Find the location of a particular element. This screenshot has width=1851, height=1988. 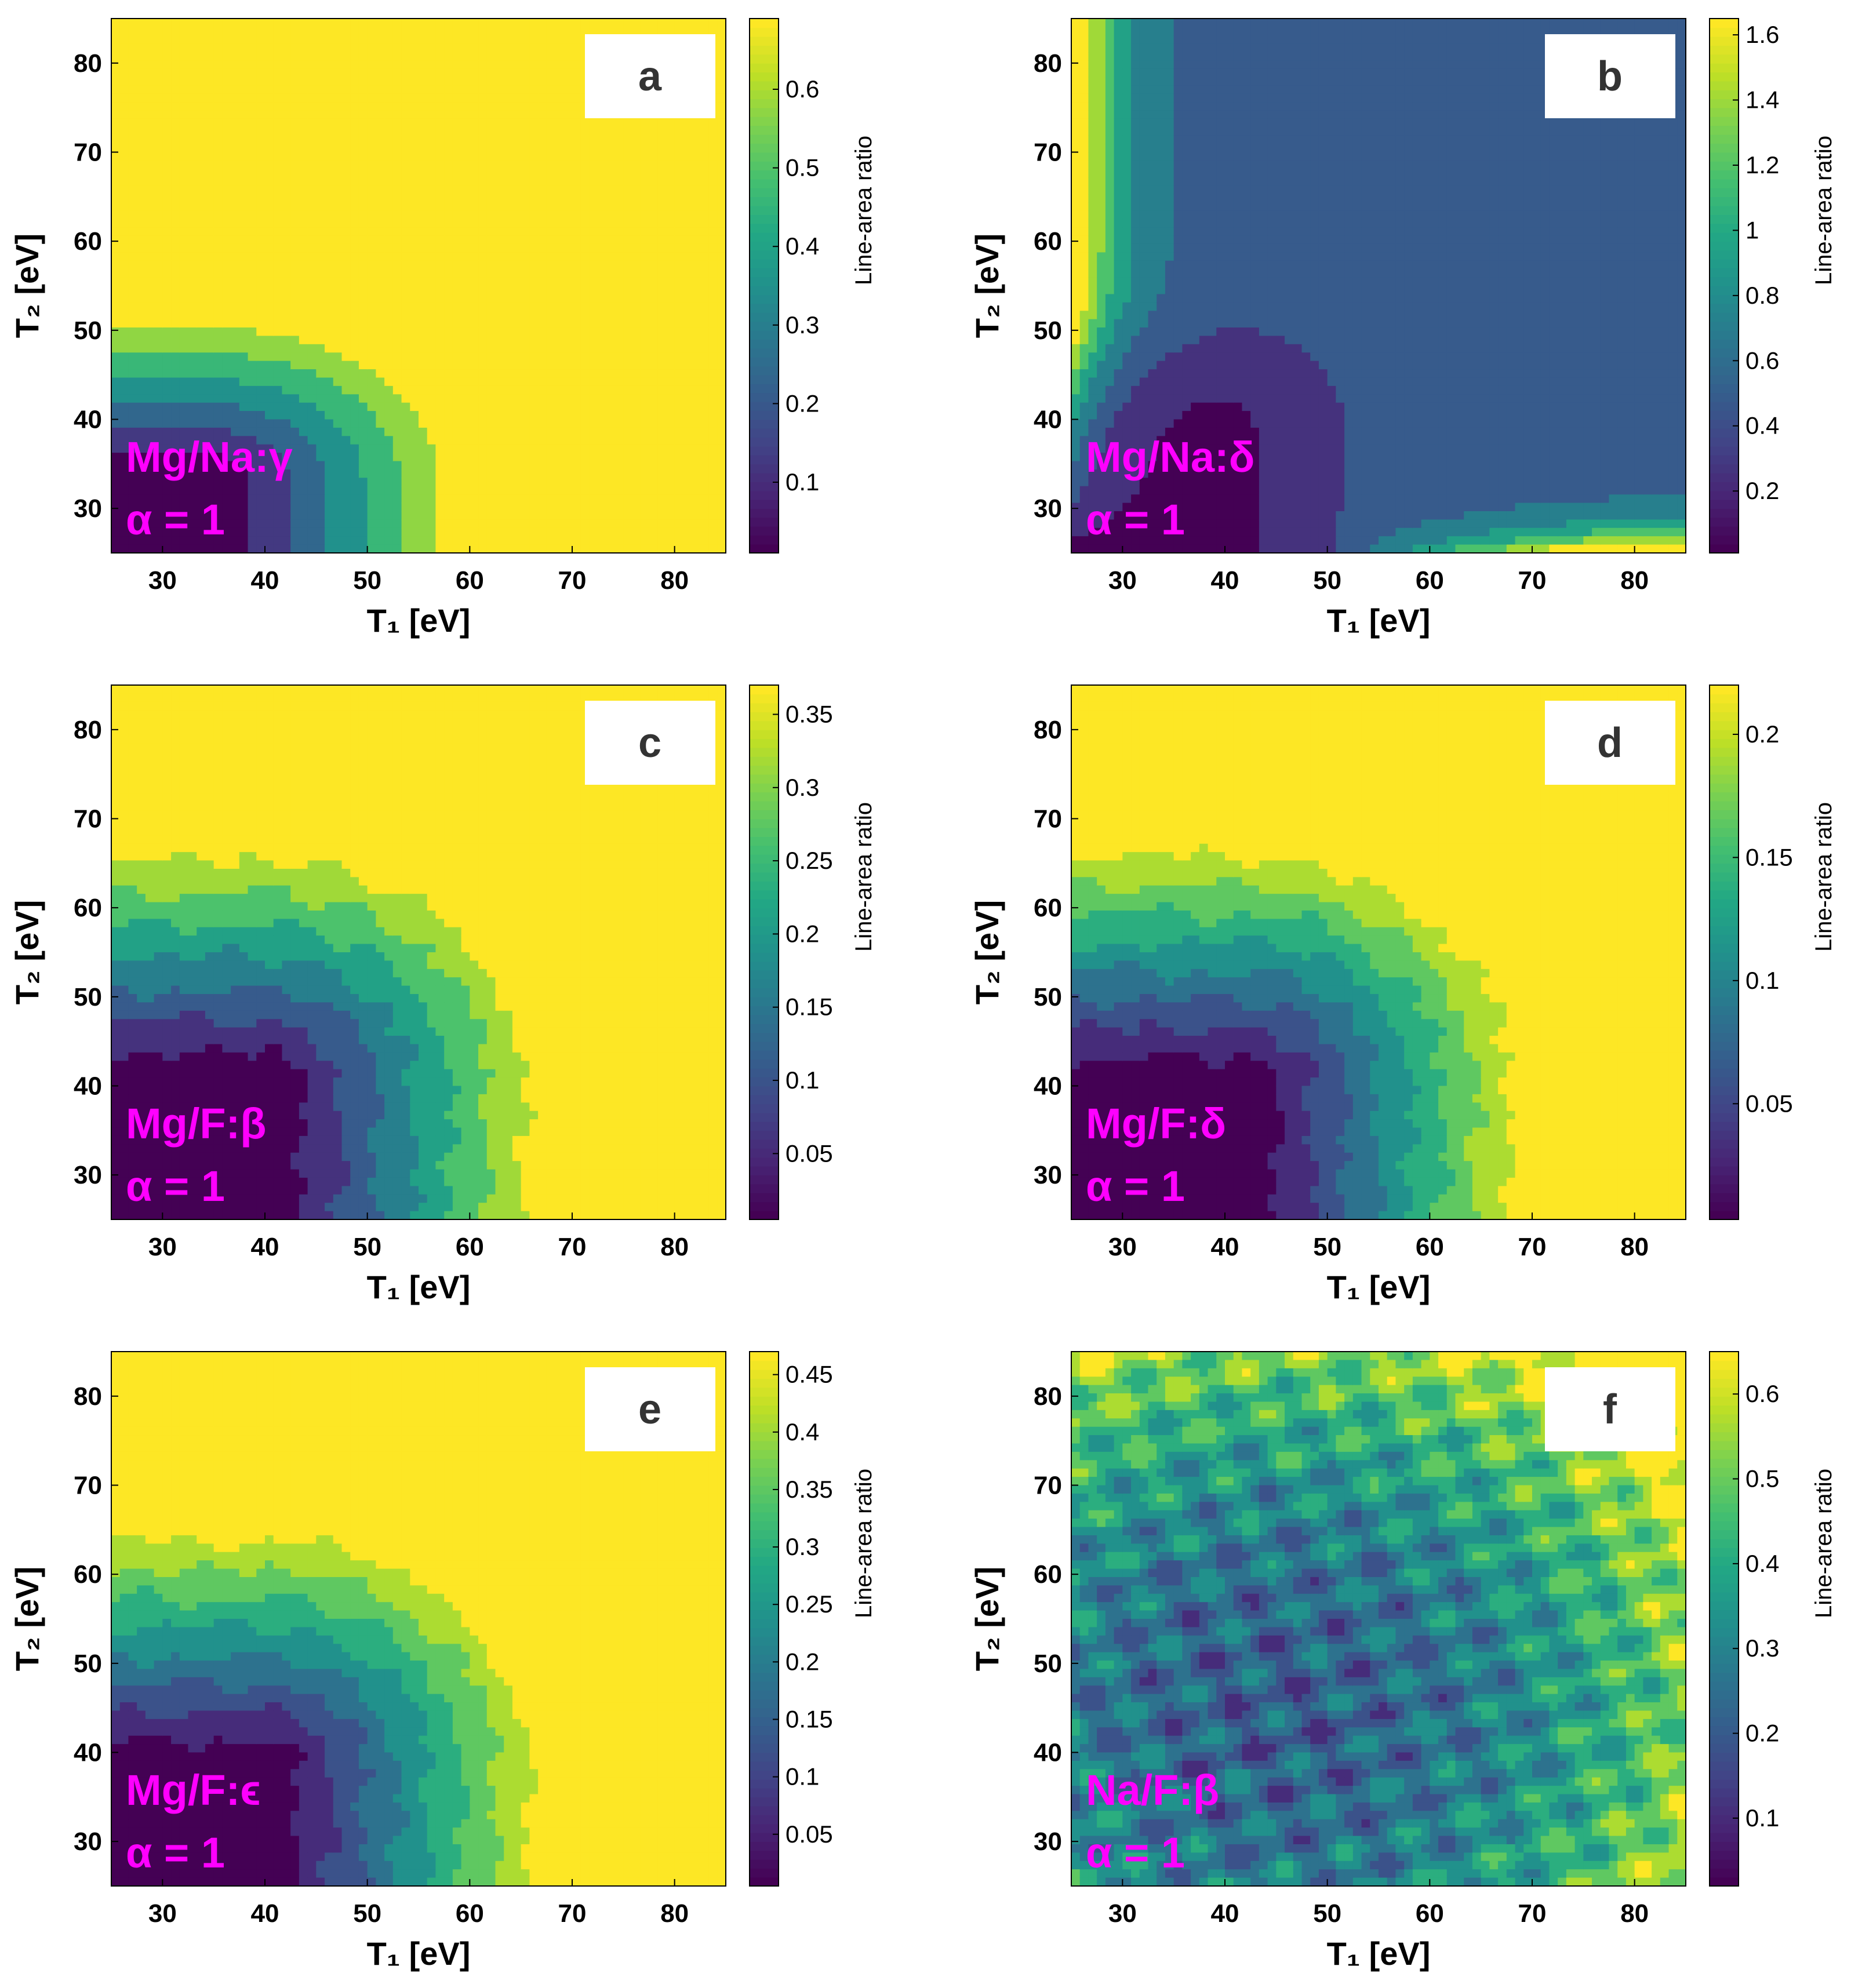

colorbar-segment is located at coordinates (764, 103).